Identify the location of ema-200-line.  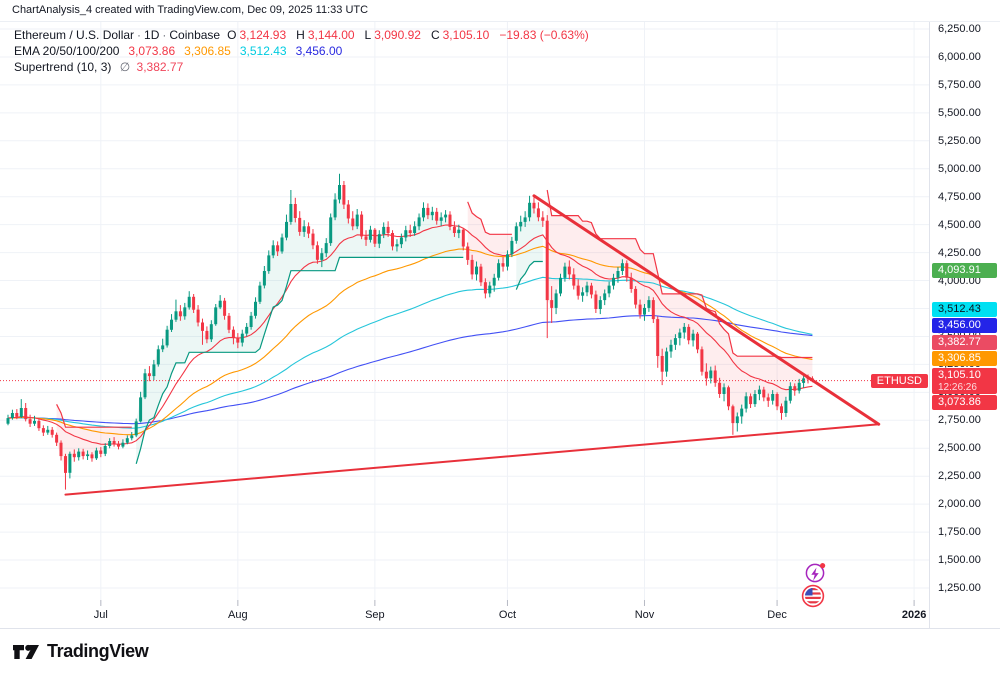
(410, 370).